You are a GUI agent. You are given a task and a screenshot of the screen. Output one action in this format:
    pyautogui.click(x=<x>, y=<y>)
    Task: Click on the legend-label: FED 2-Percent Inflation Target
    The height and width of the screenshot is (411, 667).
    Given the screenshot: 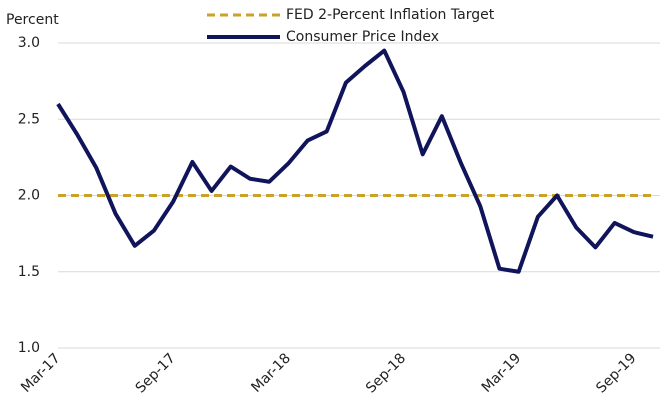 What is the action you would take?
    pyautogui.click(x=390, y=15)
    